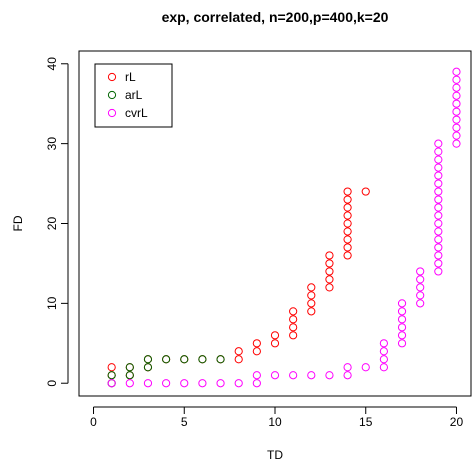  I want to click on x-axis-label: TD, so click(275, 455).